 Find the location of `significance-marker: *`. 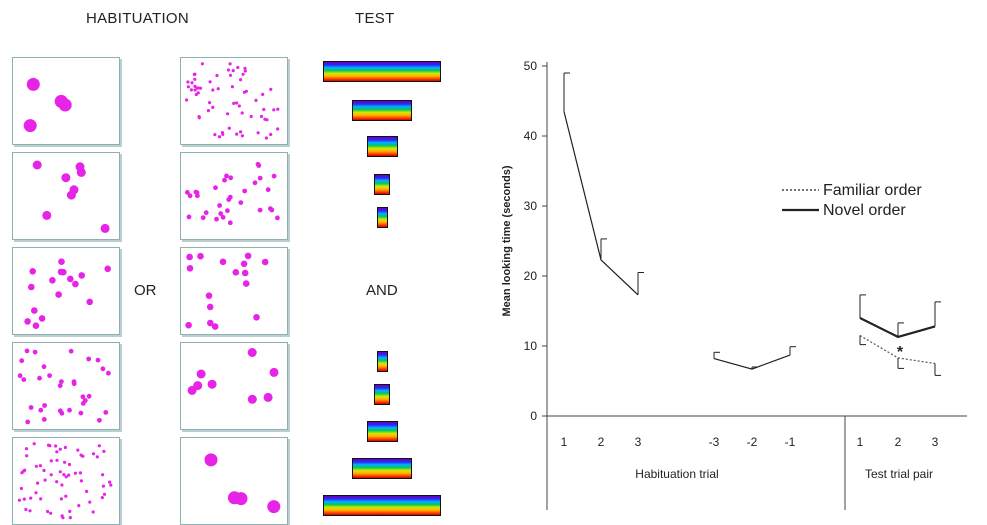

significance-marker: * is located at coordinates (900, 352).